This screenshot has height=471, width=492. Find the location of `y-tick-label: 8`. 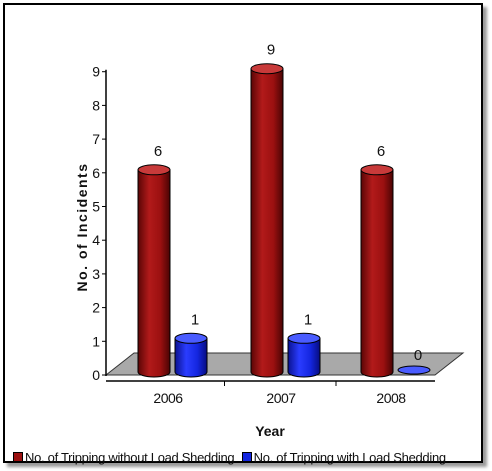

y-tick-label: 8 is located at coordinates (96, 105).